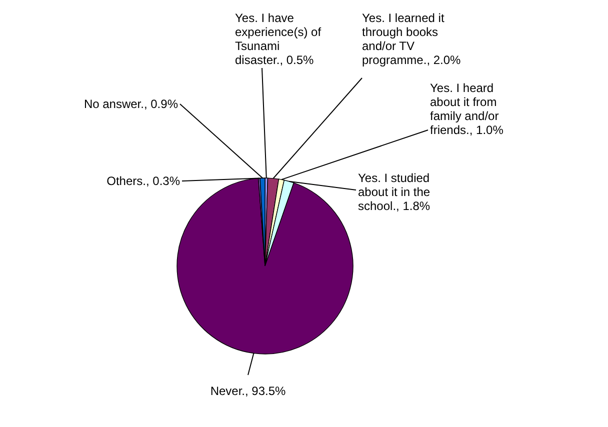 This screenshot has height=427, width=608. I want to click on slice-label: Others., 0.3%, so click(143, 181).